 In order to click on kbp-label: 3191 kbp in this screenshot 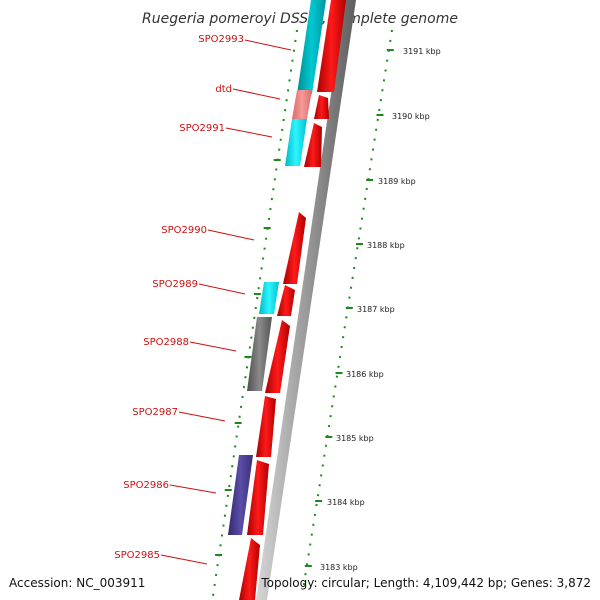, I will do `click(422, 51)`.